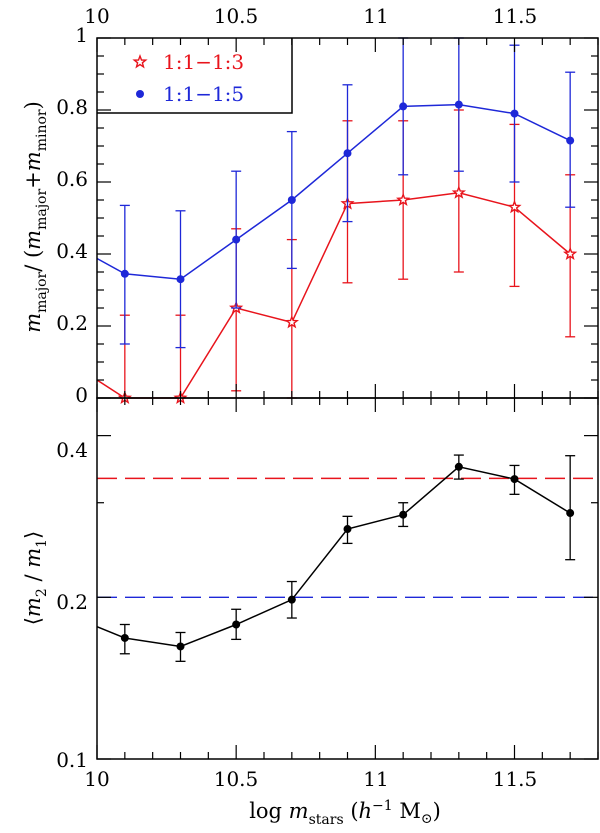  What do you see at coordinates (310, 779) in the screenshot?
I see `bottom-x-tick-labels: 10 10.5 11 11.5` at bounding box center [310, 779].